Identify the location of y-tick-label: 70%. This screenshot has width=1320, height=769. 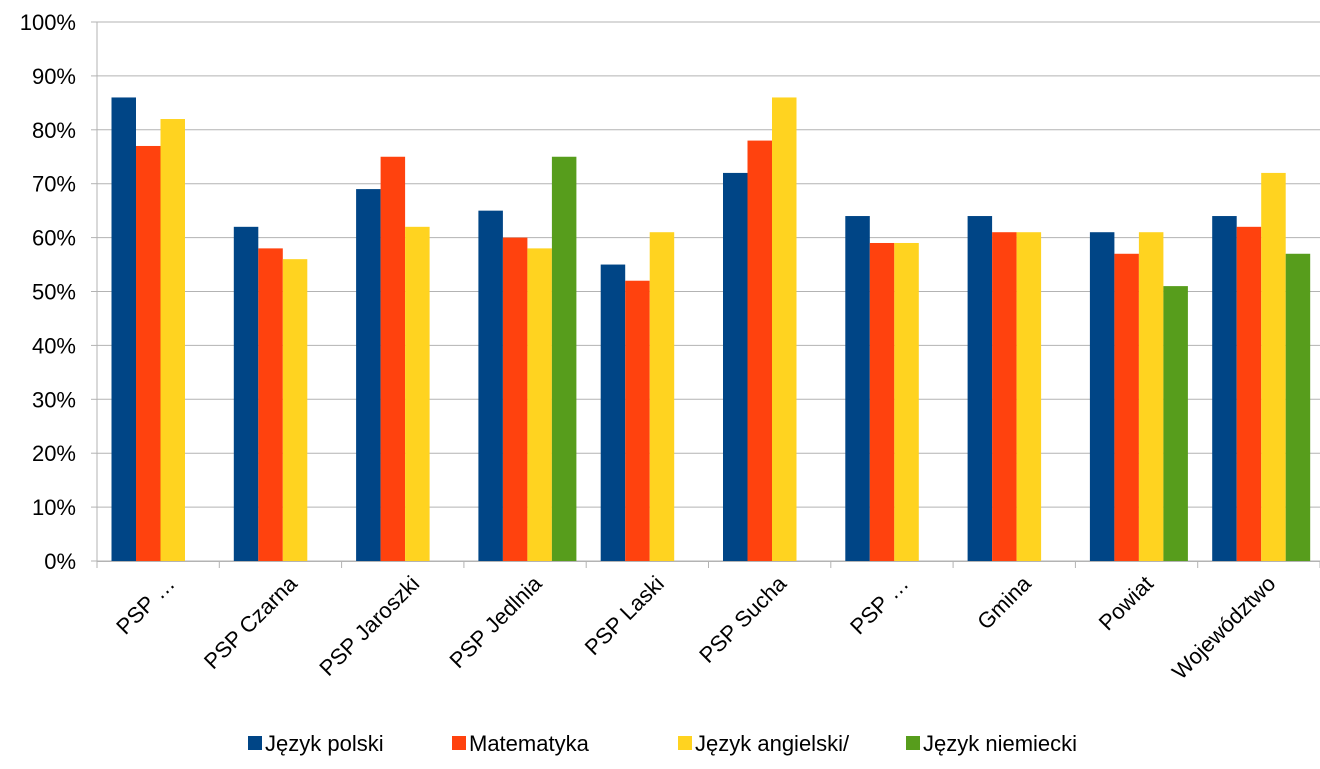
(54, 184).